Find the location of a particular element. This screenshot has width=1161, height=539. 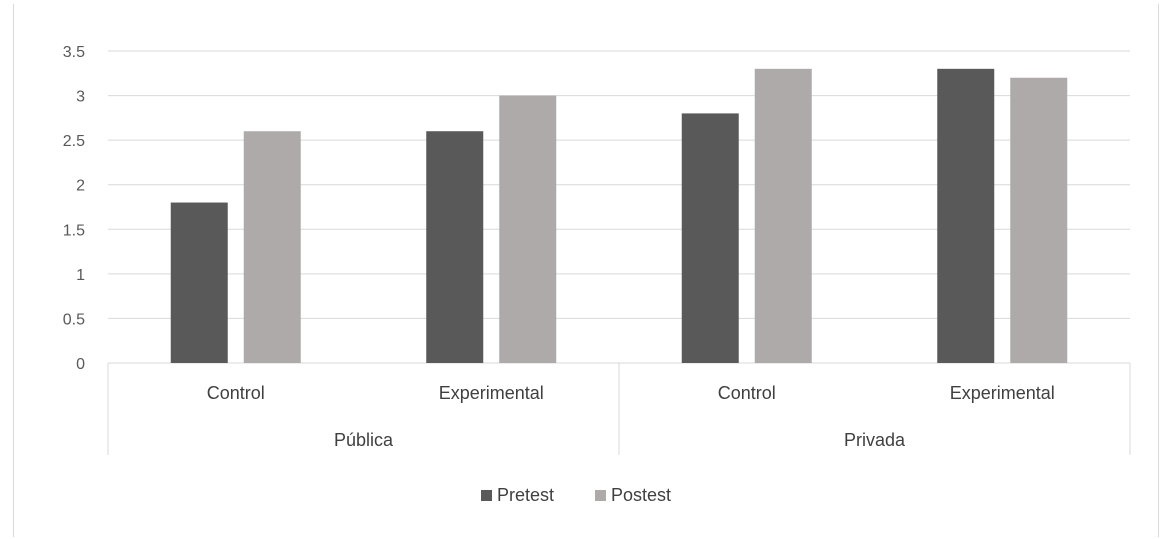

y-tick-label: 1.5 is located at coordinates (74, 230).